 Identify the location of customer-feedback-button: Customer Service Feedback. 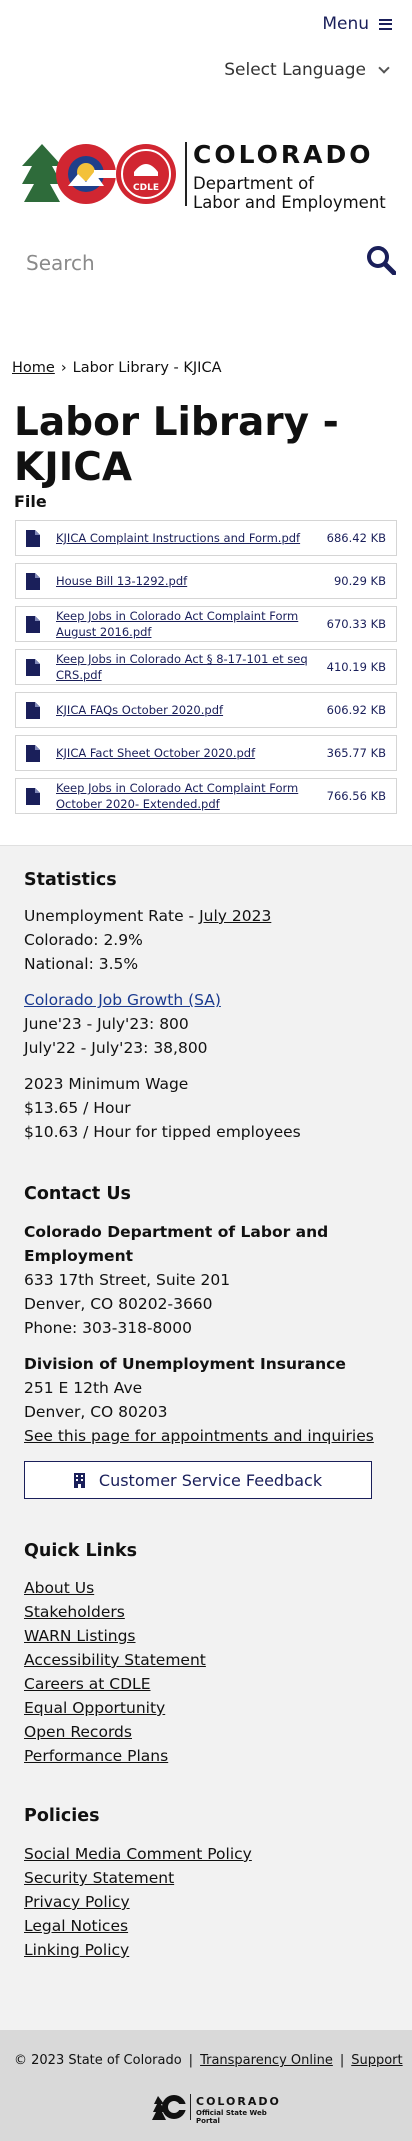
(198, 1480).